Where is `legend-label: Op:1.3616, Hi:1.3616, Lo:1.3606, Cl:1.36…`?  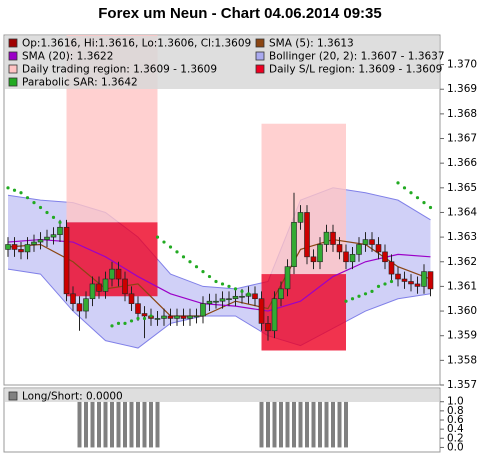
legend-label: Op:1.3616, Hi:1.3616, Lo:1.3606, Cl:1.36… is located at coordinates (136, 44).